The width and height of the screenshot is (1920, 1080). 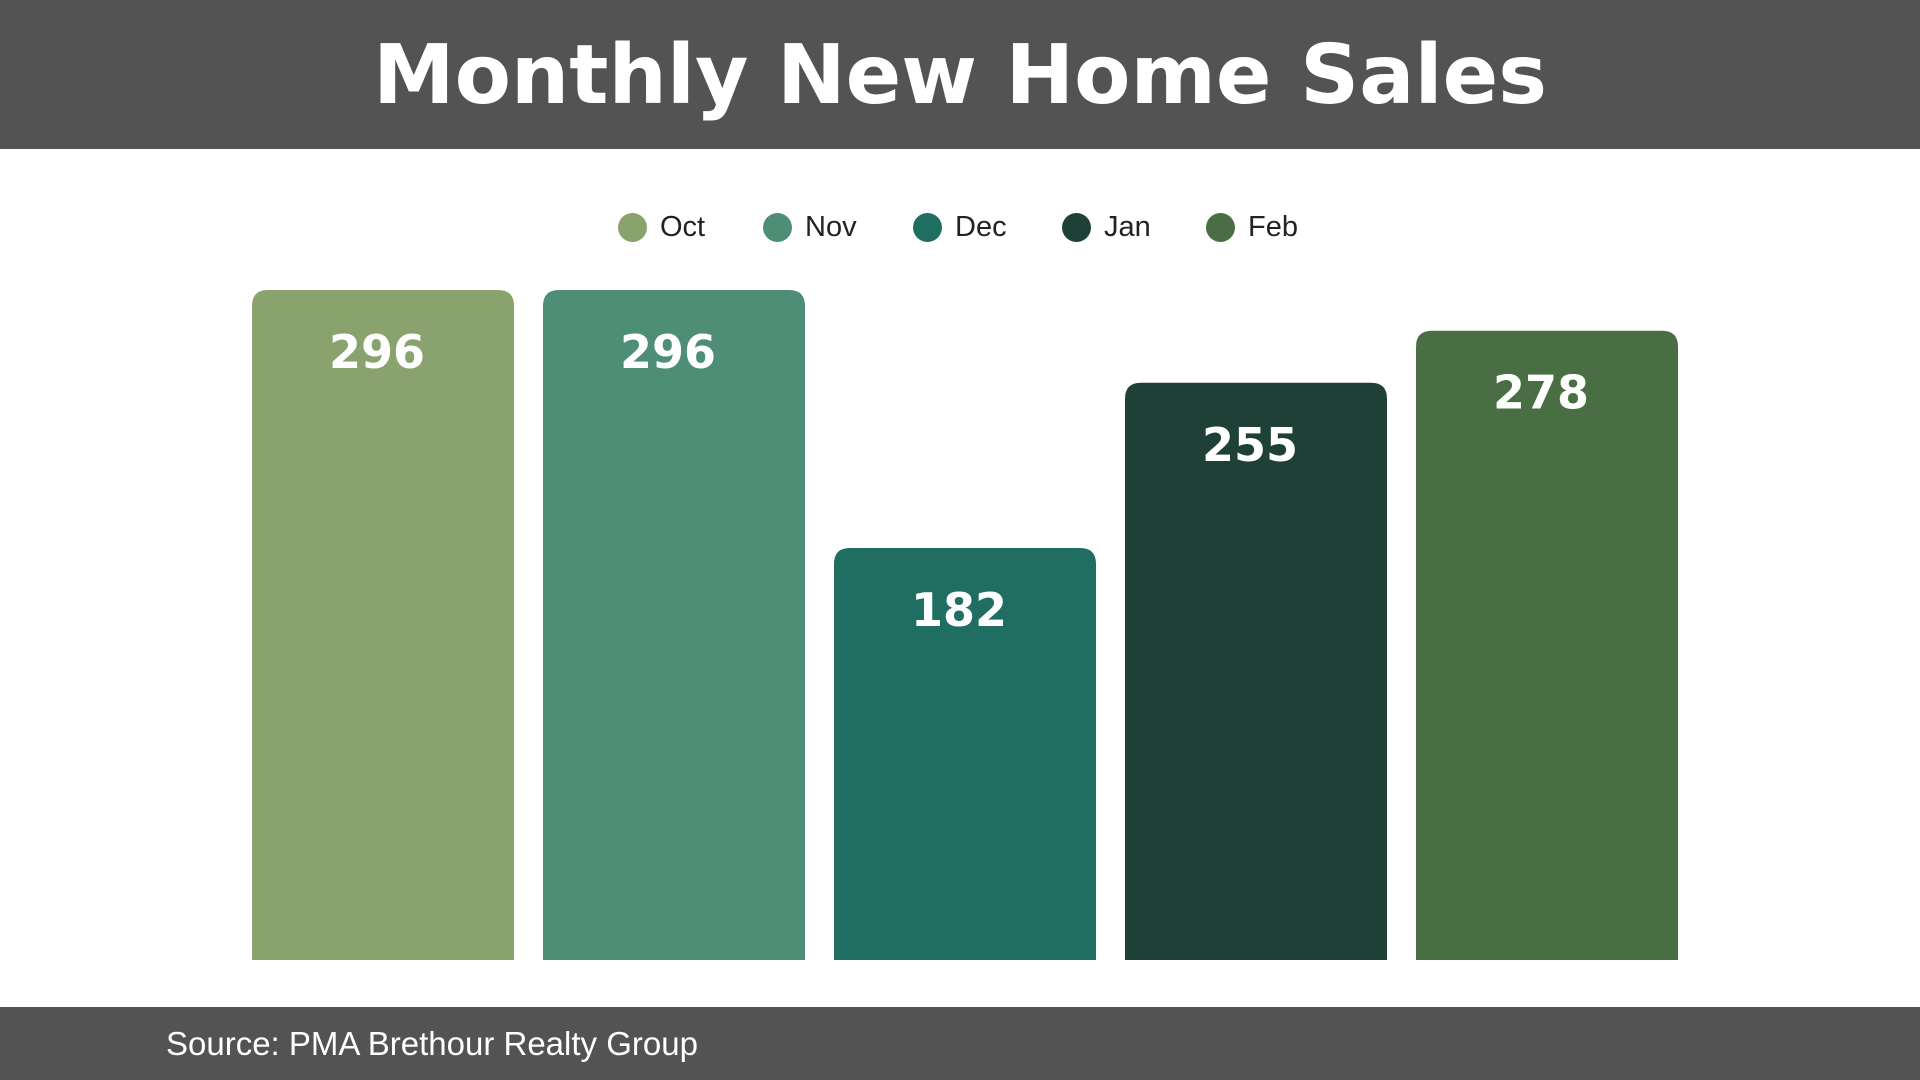 What do you see at coordinates (377, 352) in the screenshot?
I see `data-label-oct: 296` at bounding box center [377, 352].